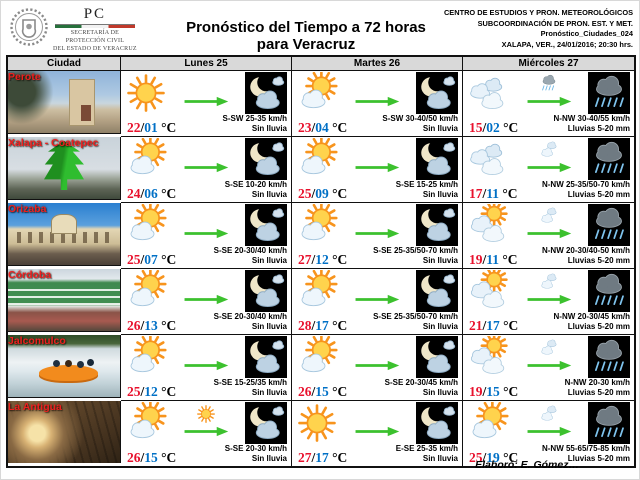 The height and width of the screenshot is (480, 640). Describe the element at coordinates (27, 209) in the screenshot. I see `city-label: Orizaba` at that location.